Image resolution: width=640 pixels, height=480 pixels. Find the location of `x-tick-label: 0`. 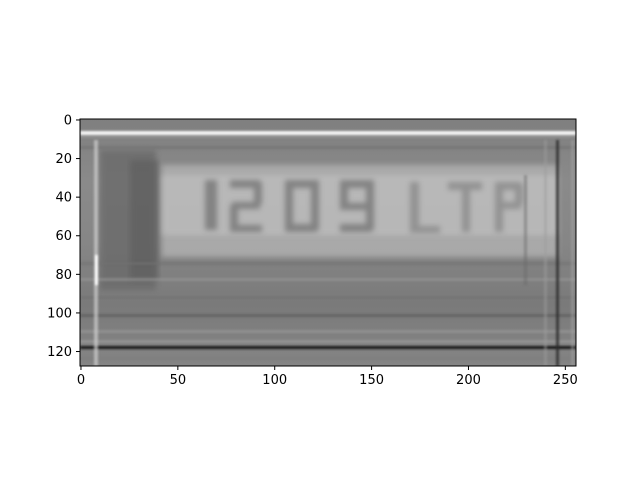

x-tick-label: 0 is located at coordinates (81, 380).